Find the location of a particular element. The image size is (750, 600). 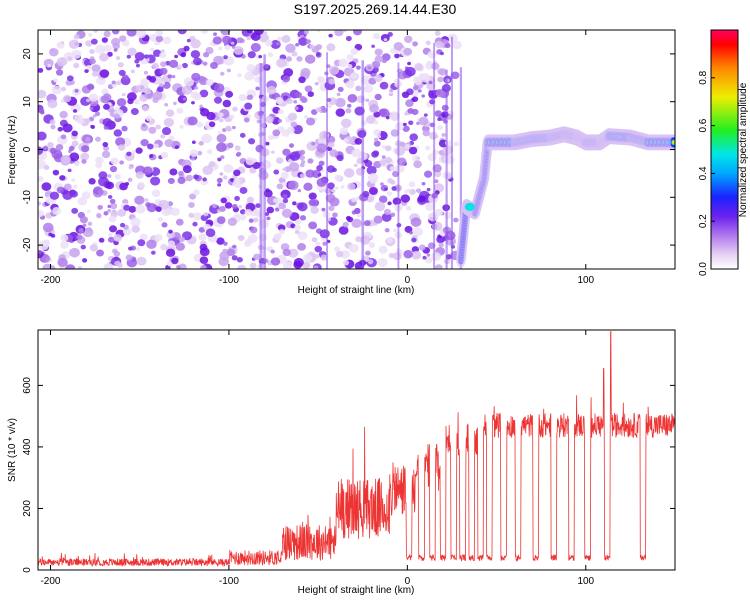

spectrogram-xtick-label: 100 is located at coordinates (585, 280).